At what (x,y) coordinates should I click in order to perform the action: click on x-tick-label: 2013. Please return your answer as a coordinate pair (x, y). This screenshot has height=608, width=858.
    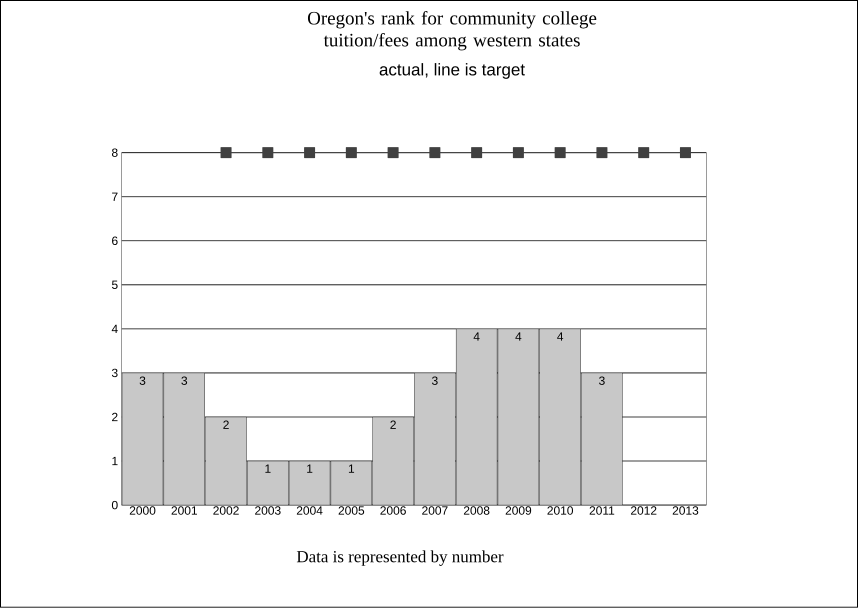
    Looking at the image, I should click on (685, 510).